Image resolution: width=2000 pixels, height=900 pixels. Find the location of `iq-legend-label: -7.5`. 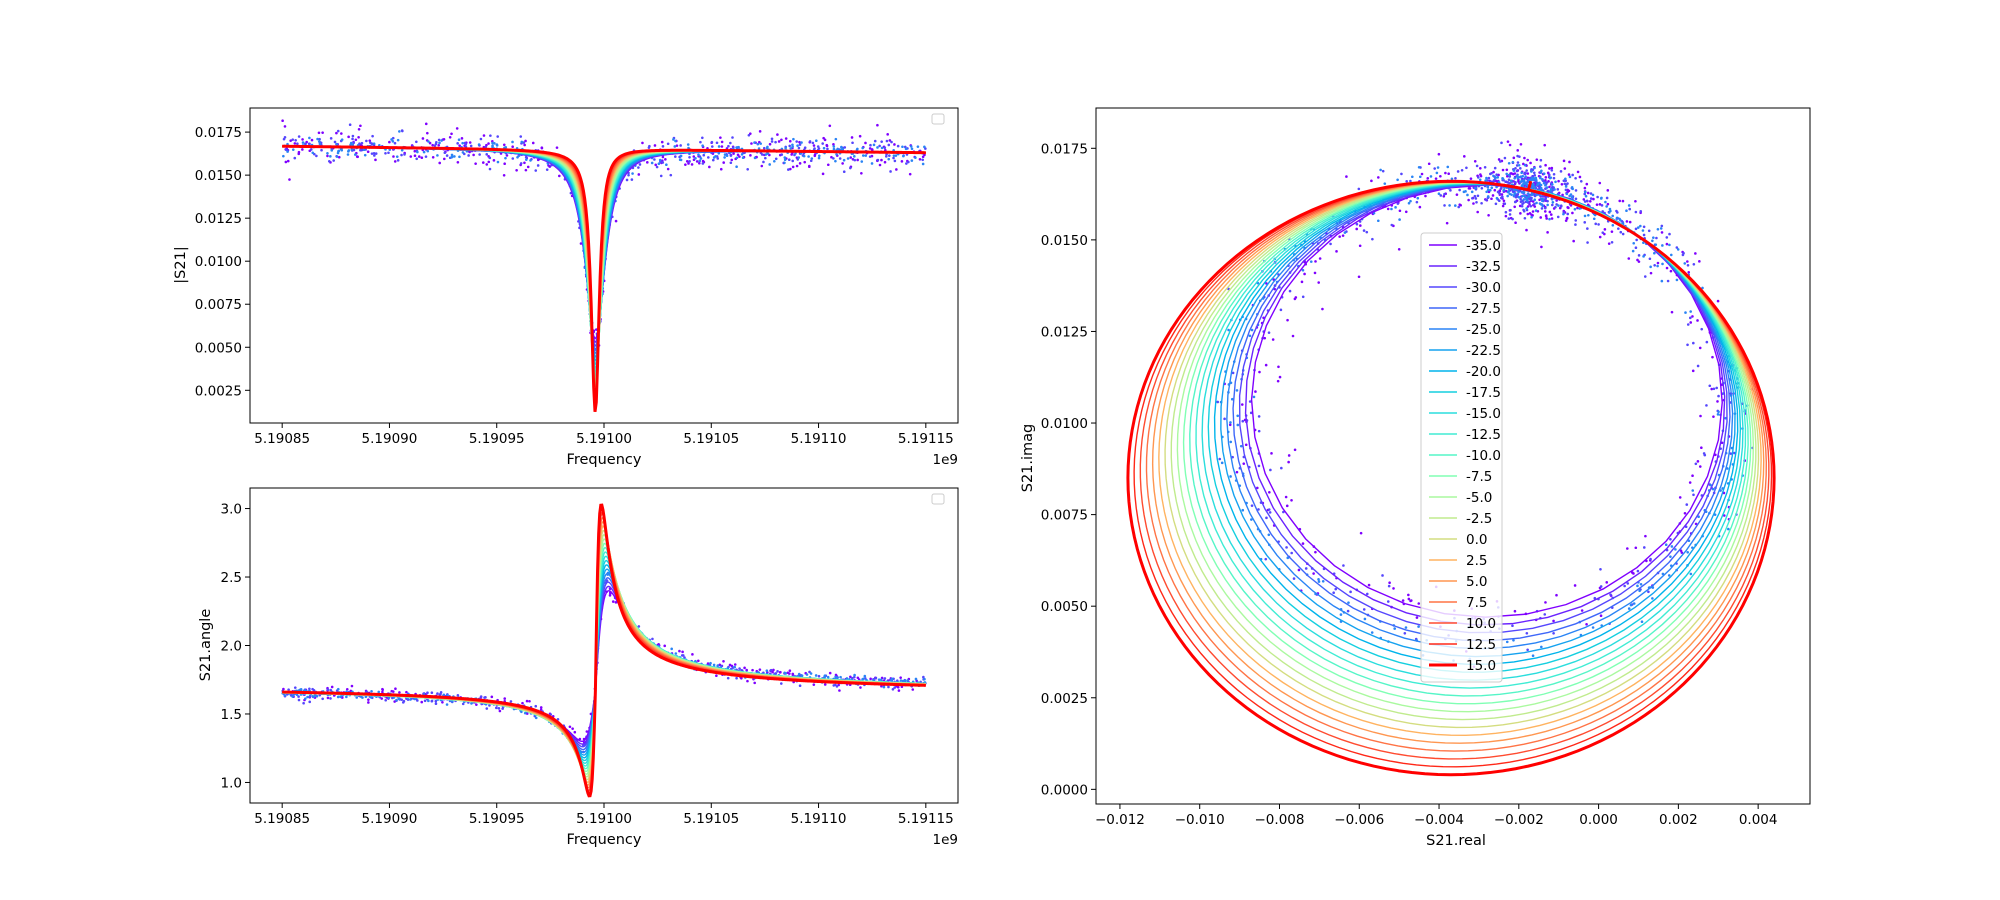

iq-legend-label: -7.5 is located at coordinates (1479, 477).